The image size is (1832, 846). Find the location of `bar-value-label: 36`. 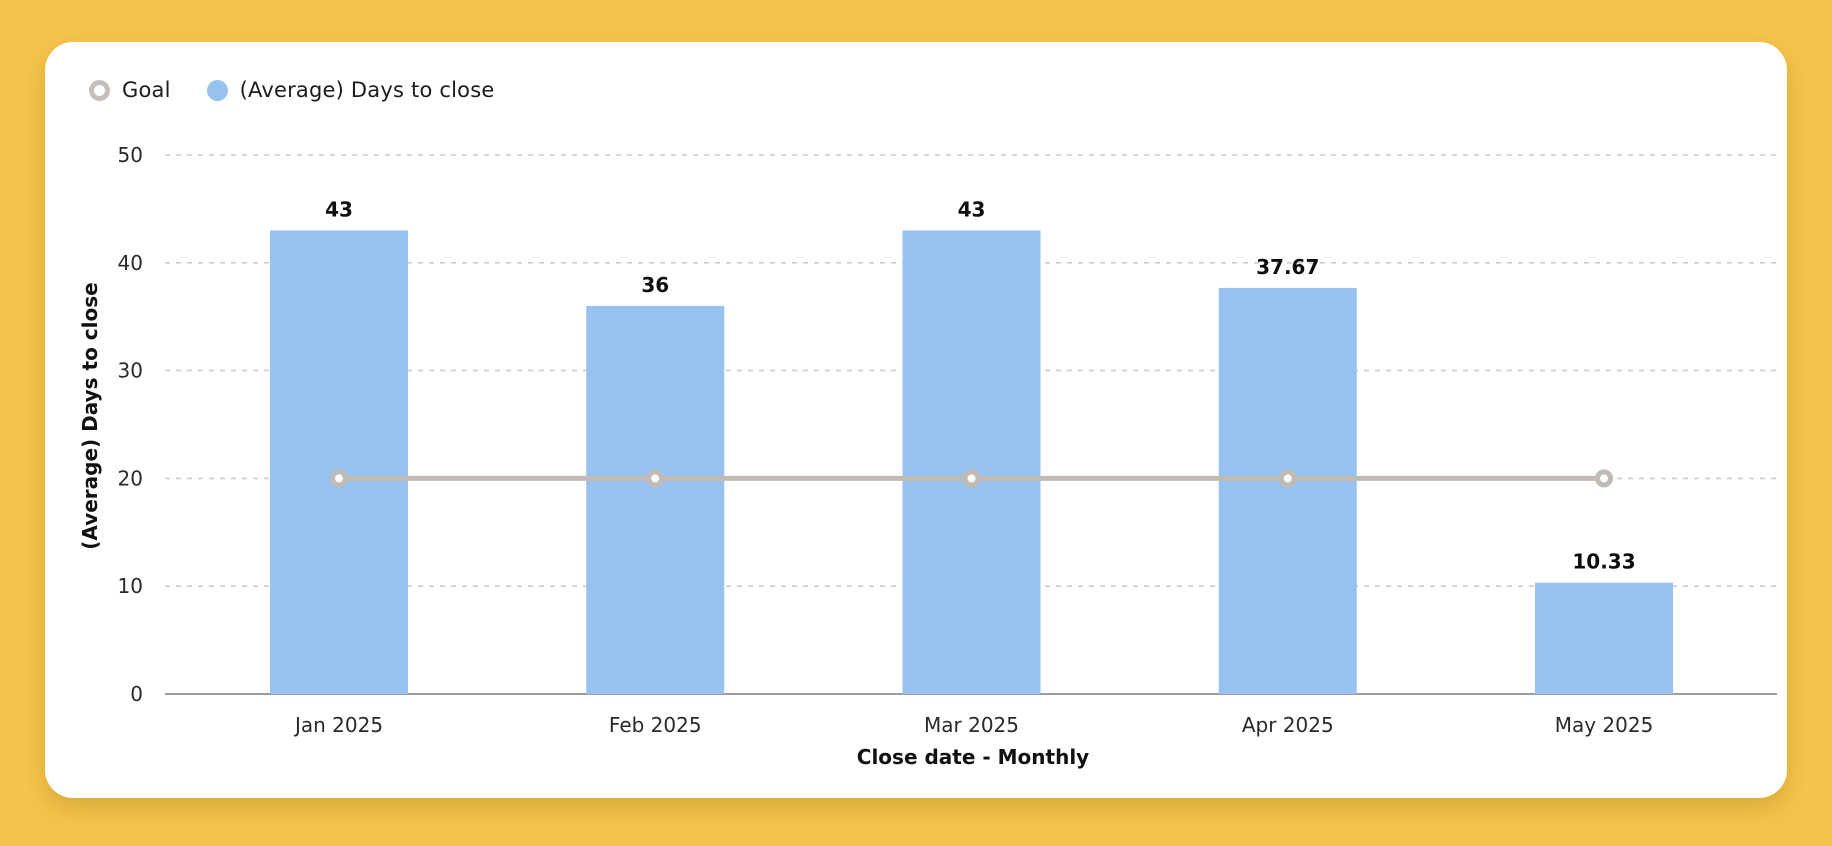

bar-value-label: 36 is located at coordinates (655, 285).